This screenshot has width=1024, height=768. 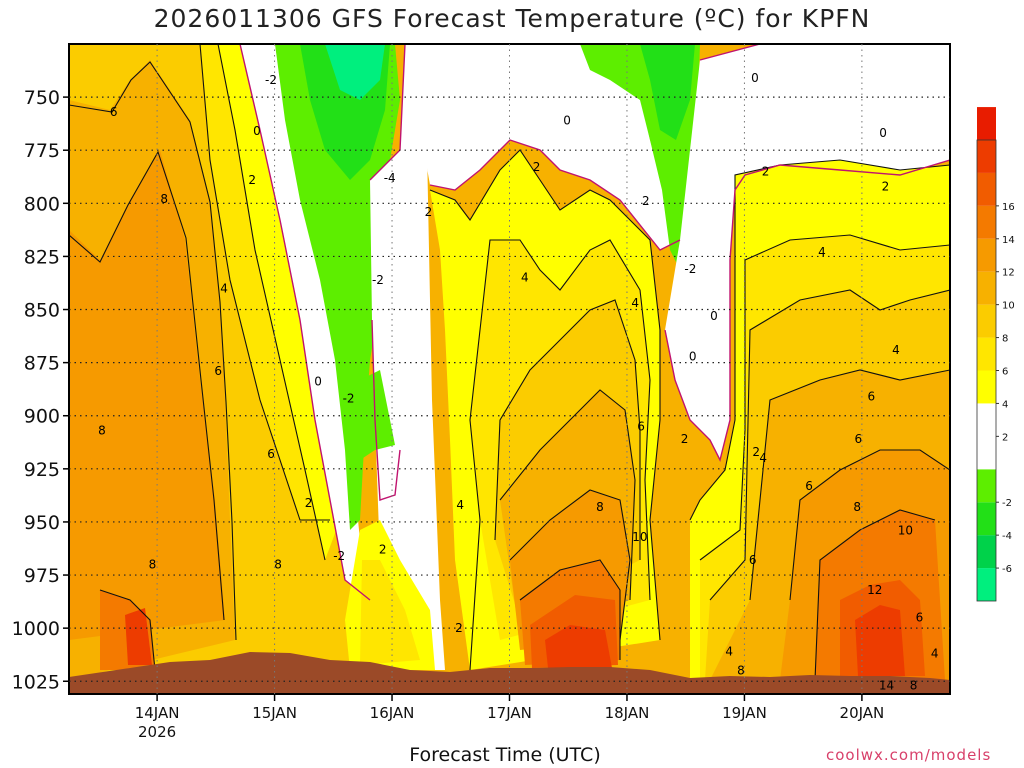 What do you see at coordinates (386, 410) in the screenshot?
I see `freezing-line-16jan-low` at bounding box center [386, 410].